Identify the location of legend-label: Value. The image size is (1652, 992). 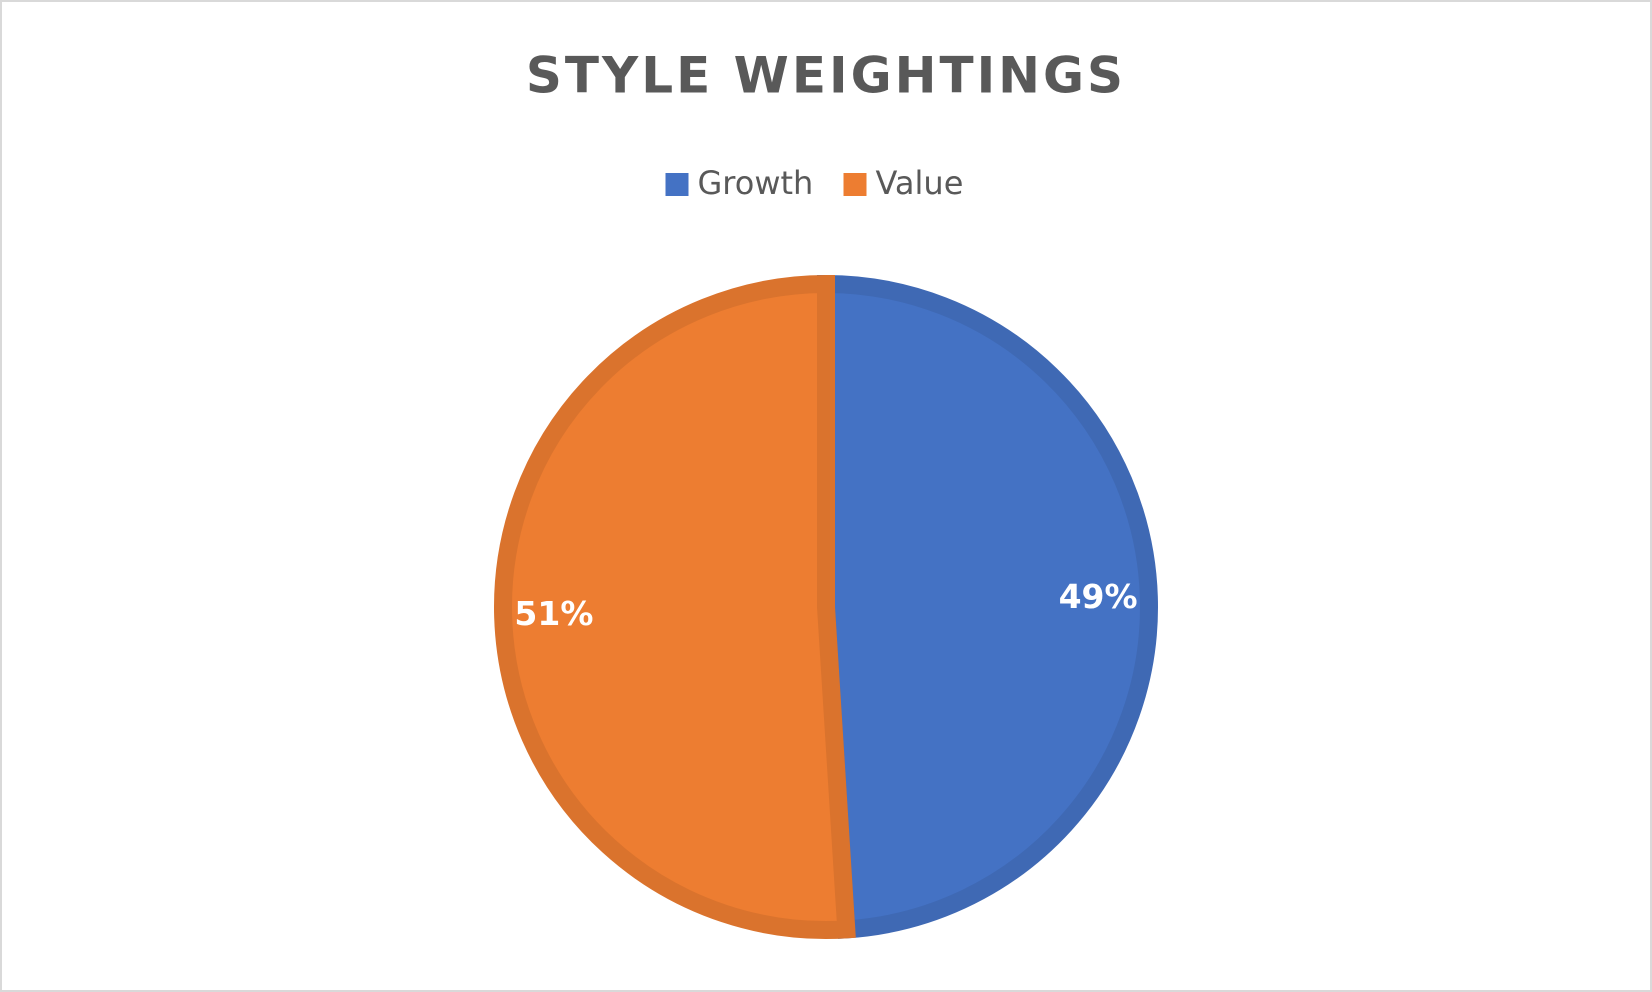
(920, 183).